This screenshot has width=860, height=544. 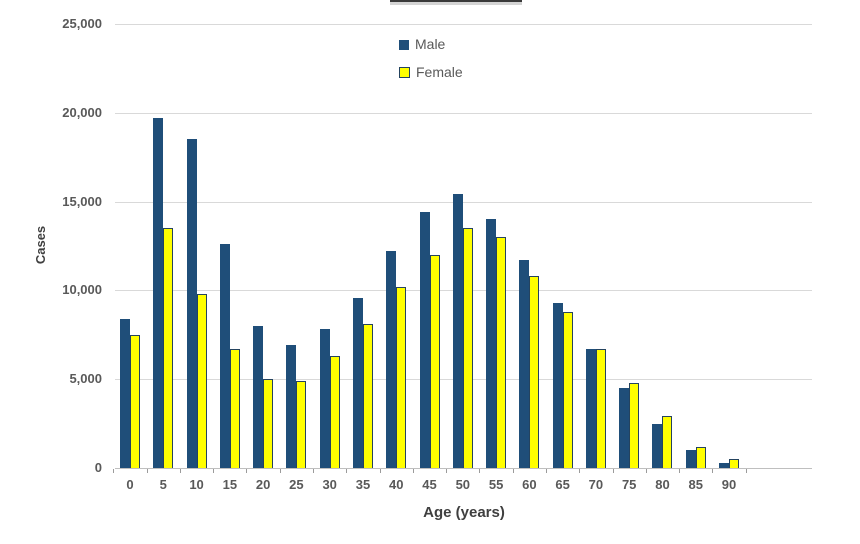 I want to click on x-tick-label-5: 5, so click(x=163, y=484).